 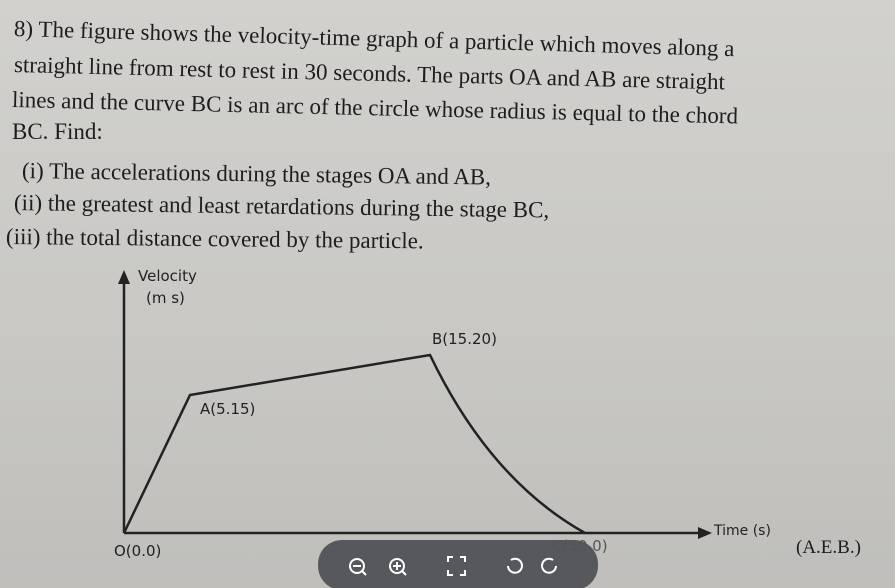 What do you see at coordinates (138, 551) in the screenshot?
I see `point-label: O(0.0)` at bounding box center [138, 551].